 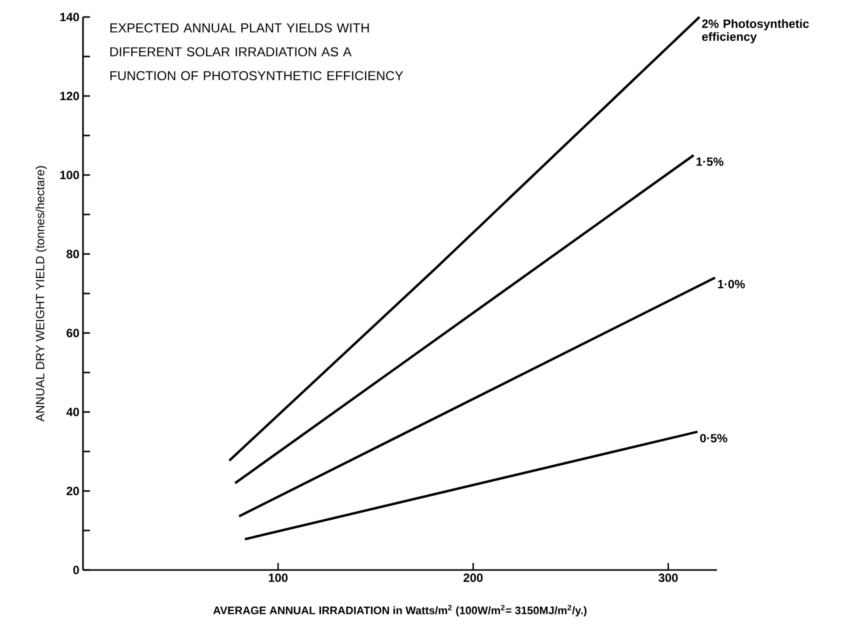 I want to click on y-tick-label: 120, so click(x=69, y=96).